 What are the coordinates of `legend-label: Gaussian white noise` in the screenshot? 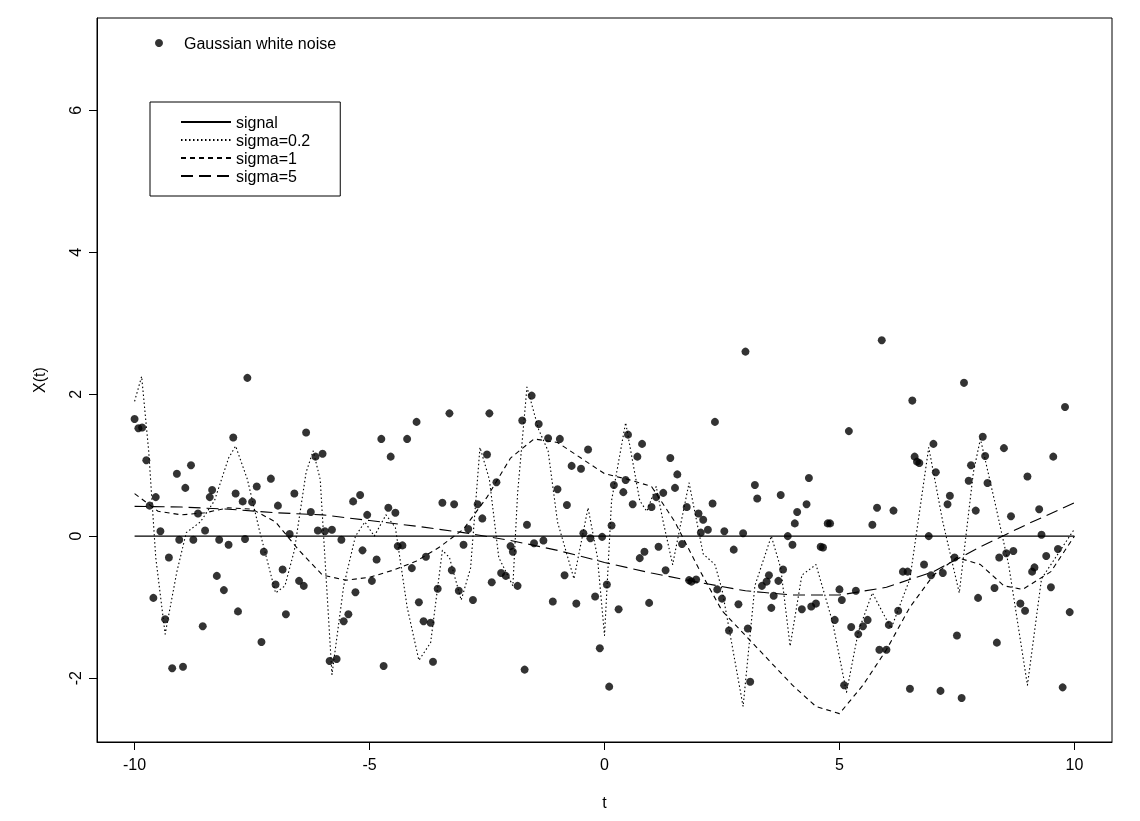 It's located at (260, 43).